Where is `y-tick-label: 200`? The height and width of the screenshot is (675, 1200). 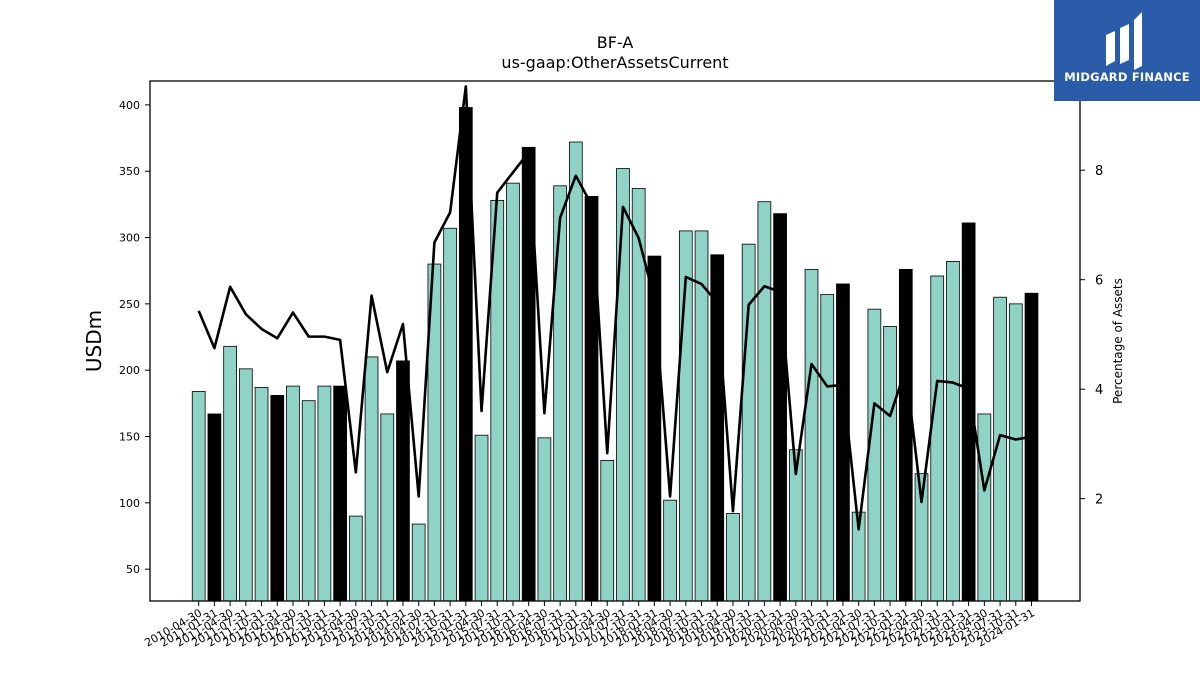
y-tick-label: 200 is located at coordinates (129, 370).